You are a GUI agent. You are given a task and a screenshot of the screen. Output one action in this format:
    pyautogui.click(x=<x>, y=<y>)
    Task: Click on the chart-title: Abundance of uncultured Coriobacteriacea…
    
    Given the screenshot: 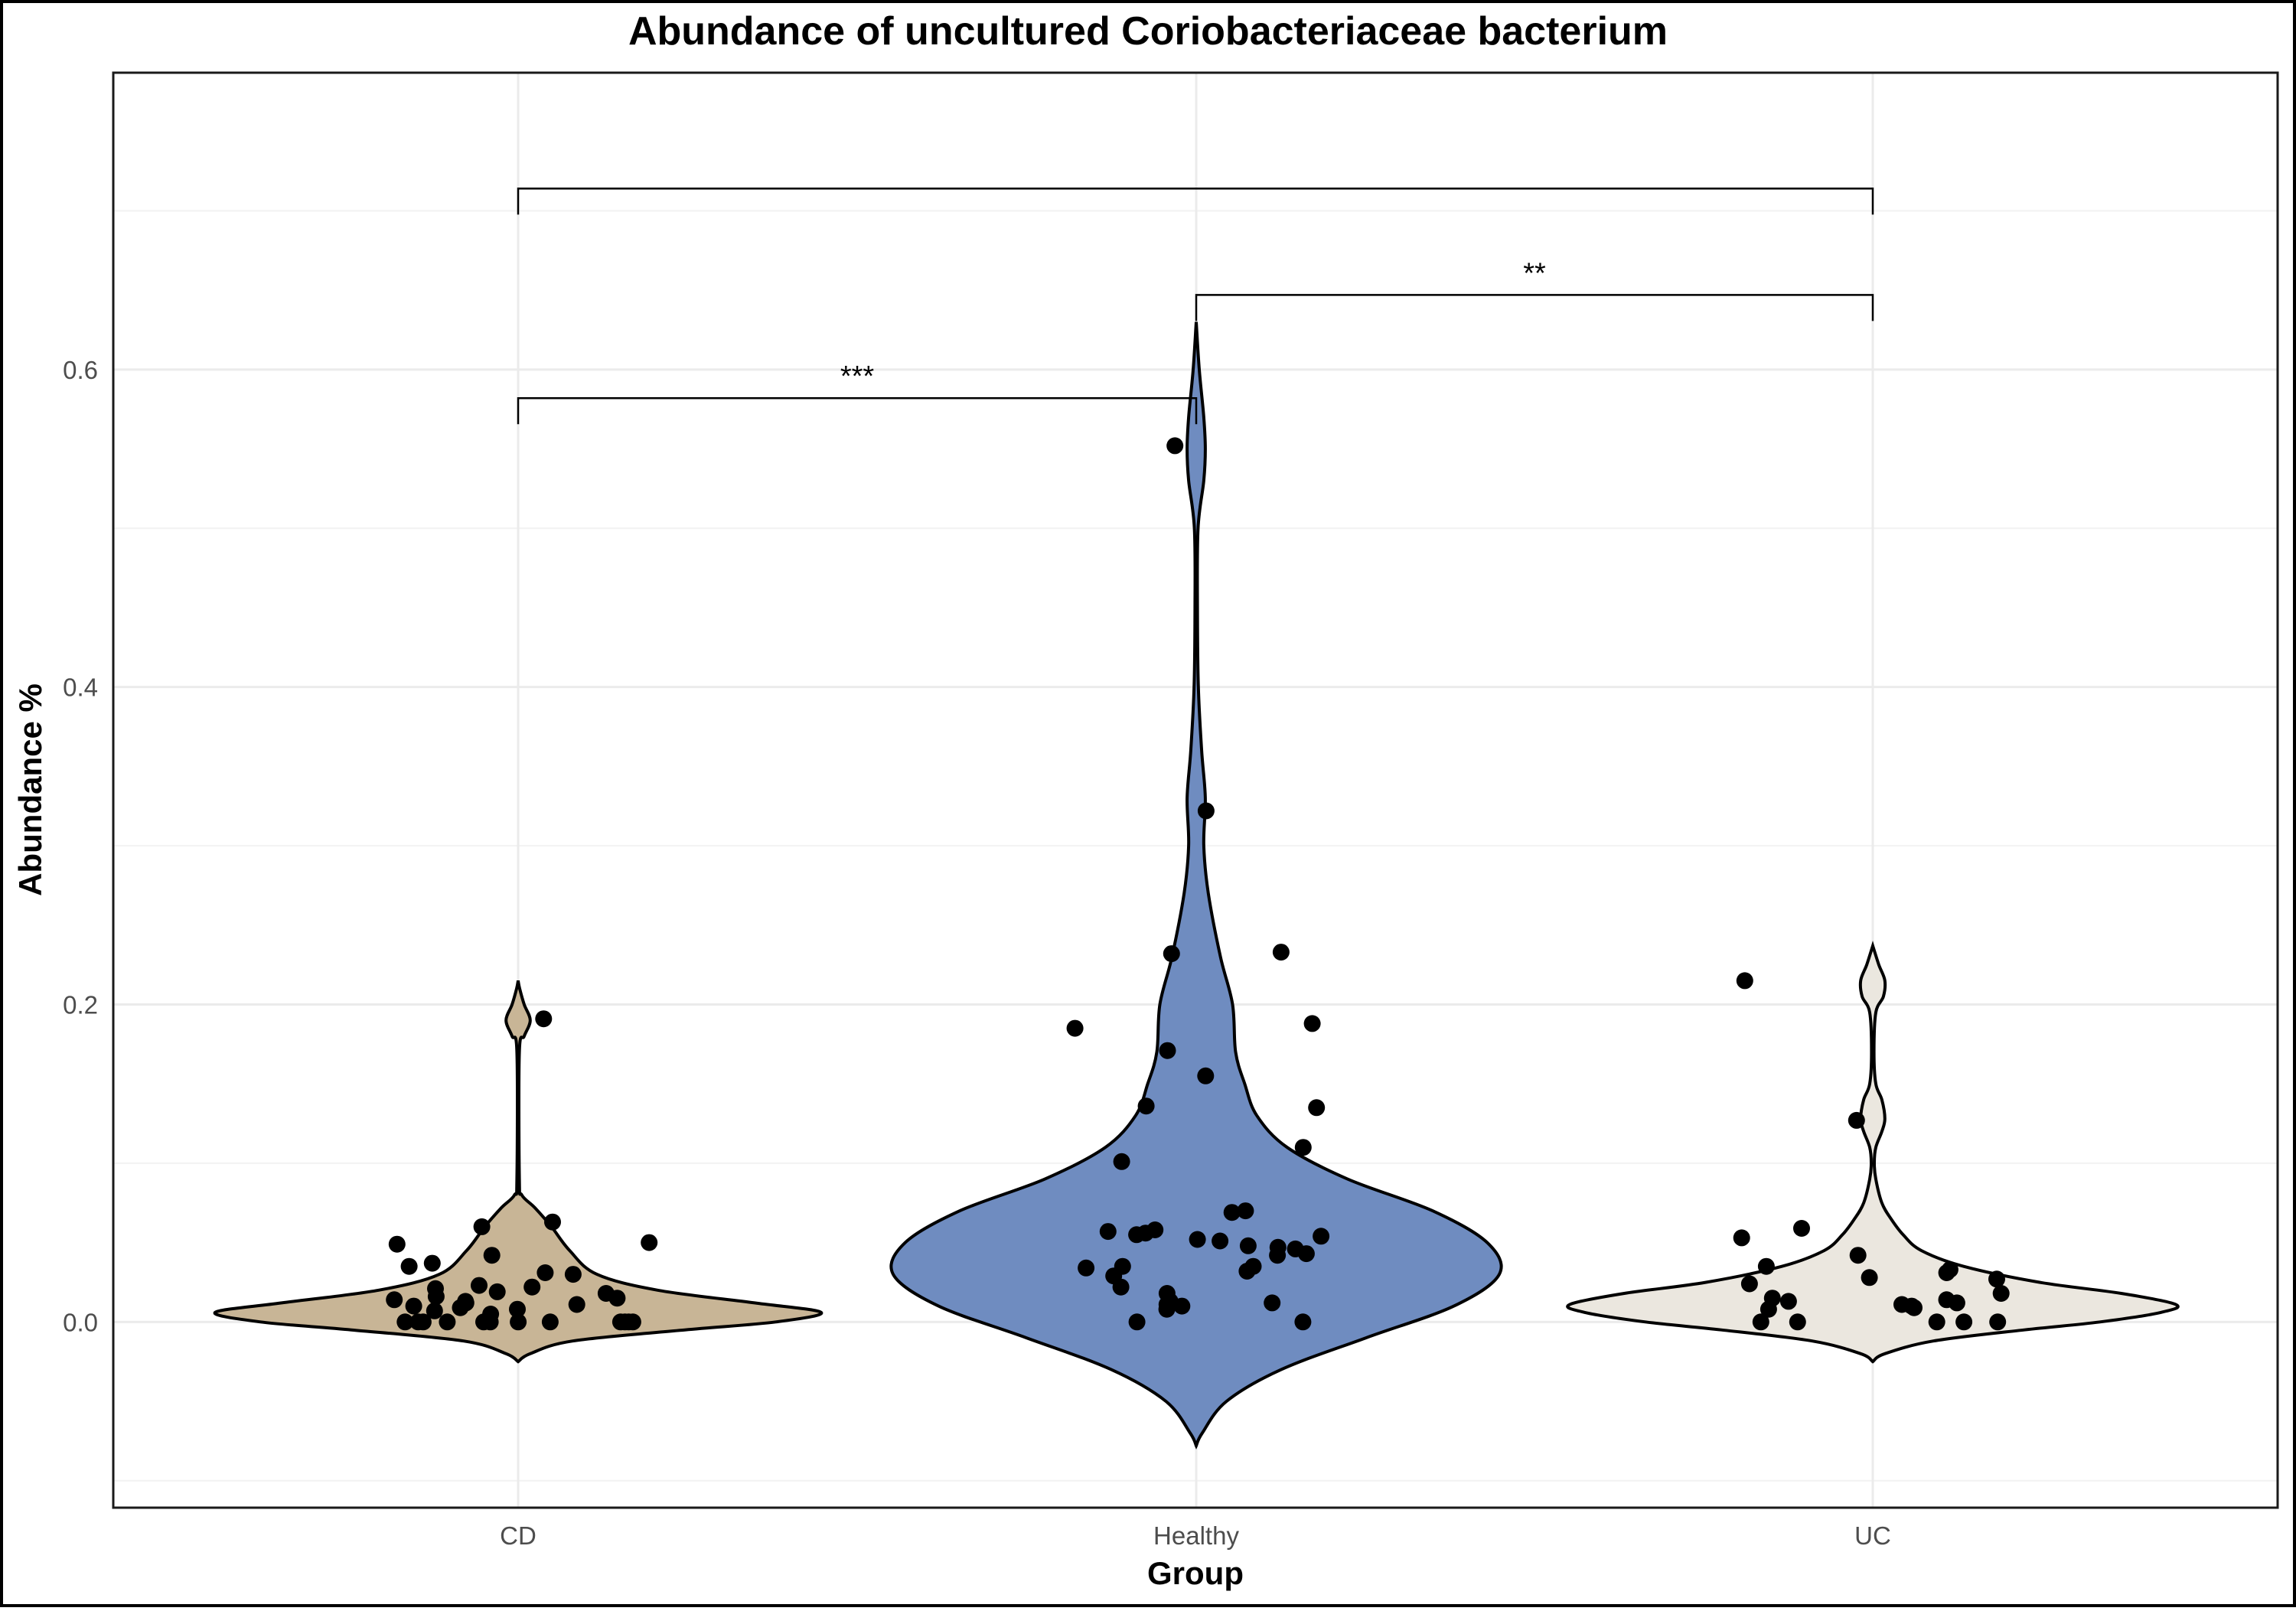 What is the action you would take?
    pyautogui.click(x=1148, y=31)
    